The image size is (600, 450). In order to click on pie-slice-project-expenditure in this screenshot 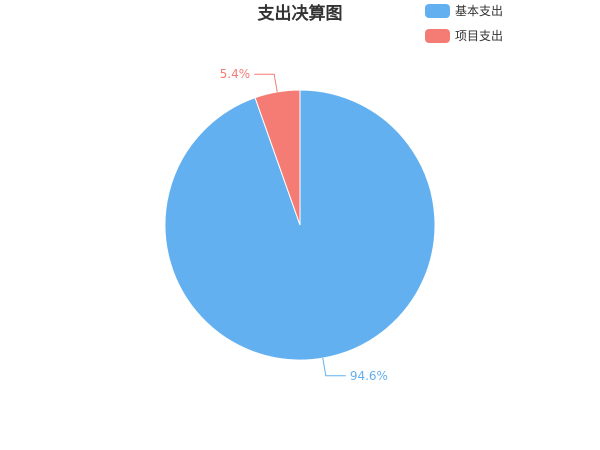, I will do `click(277, 157)`.